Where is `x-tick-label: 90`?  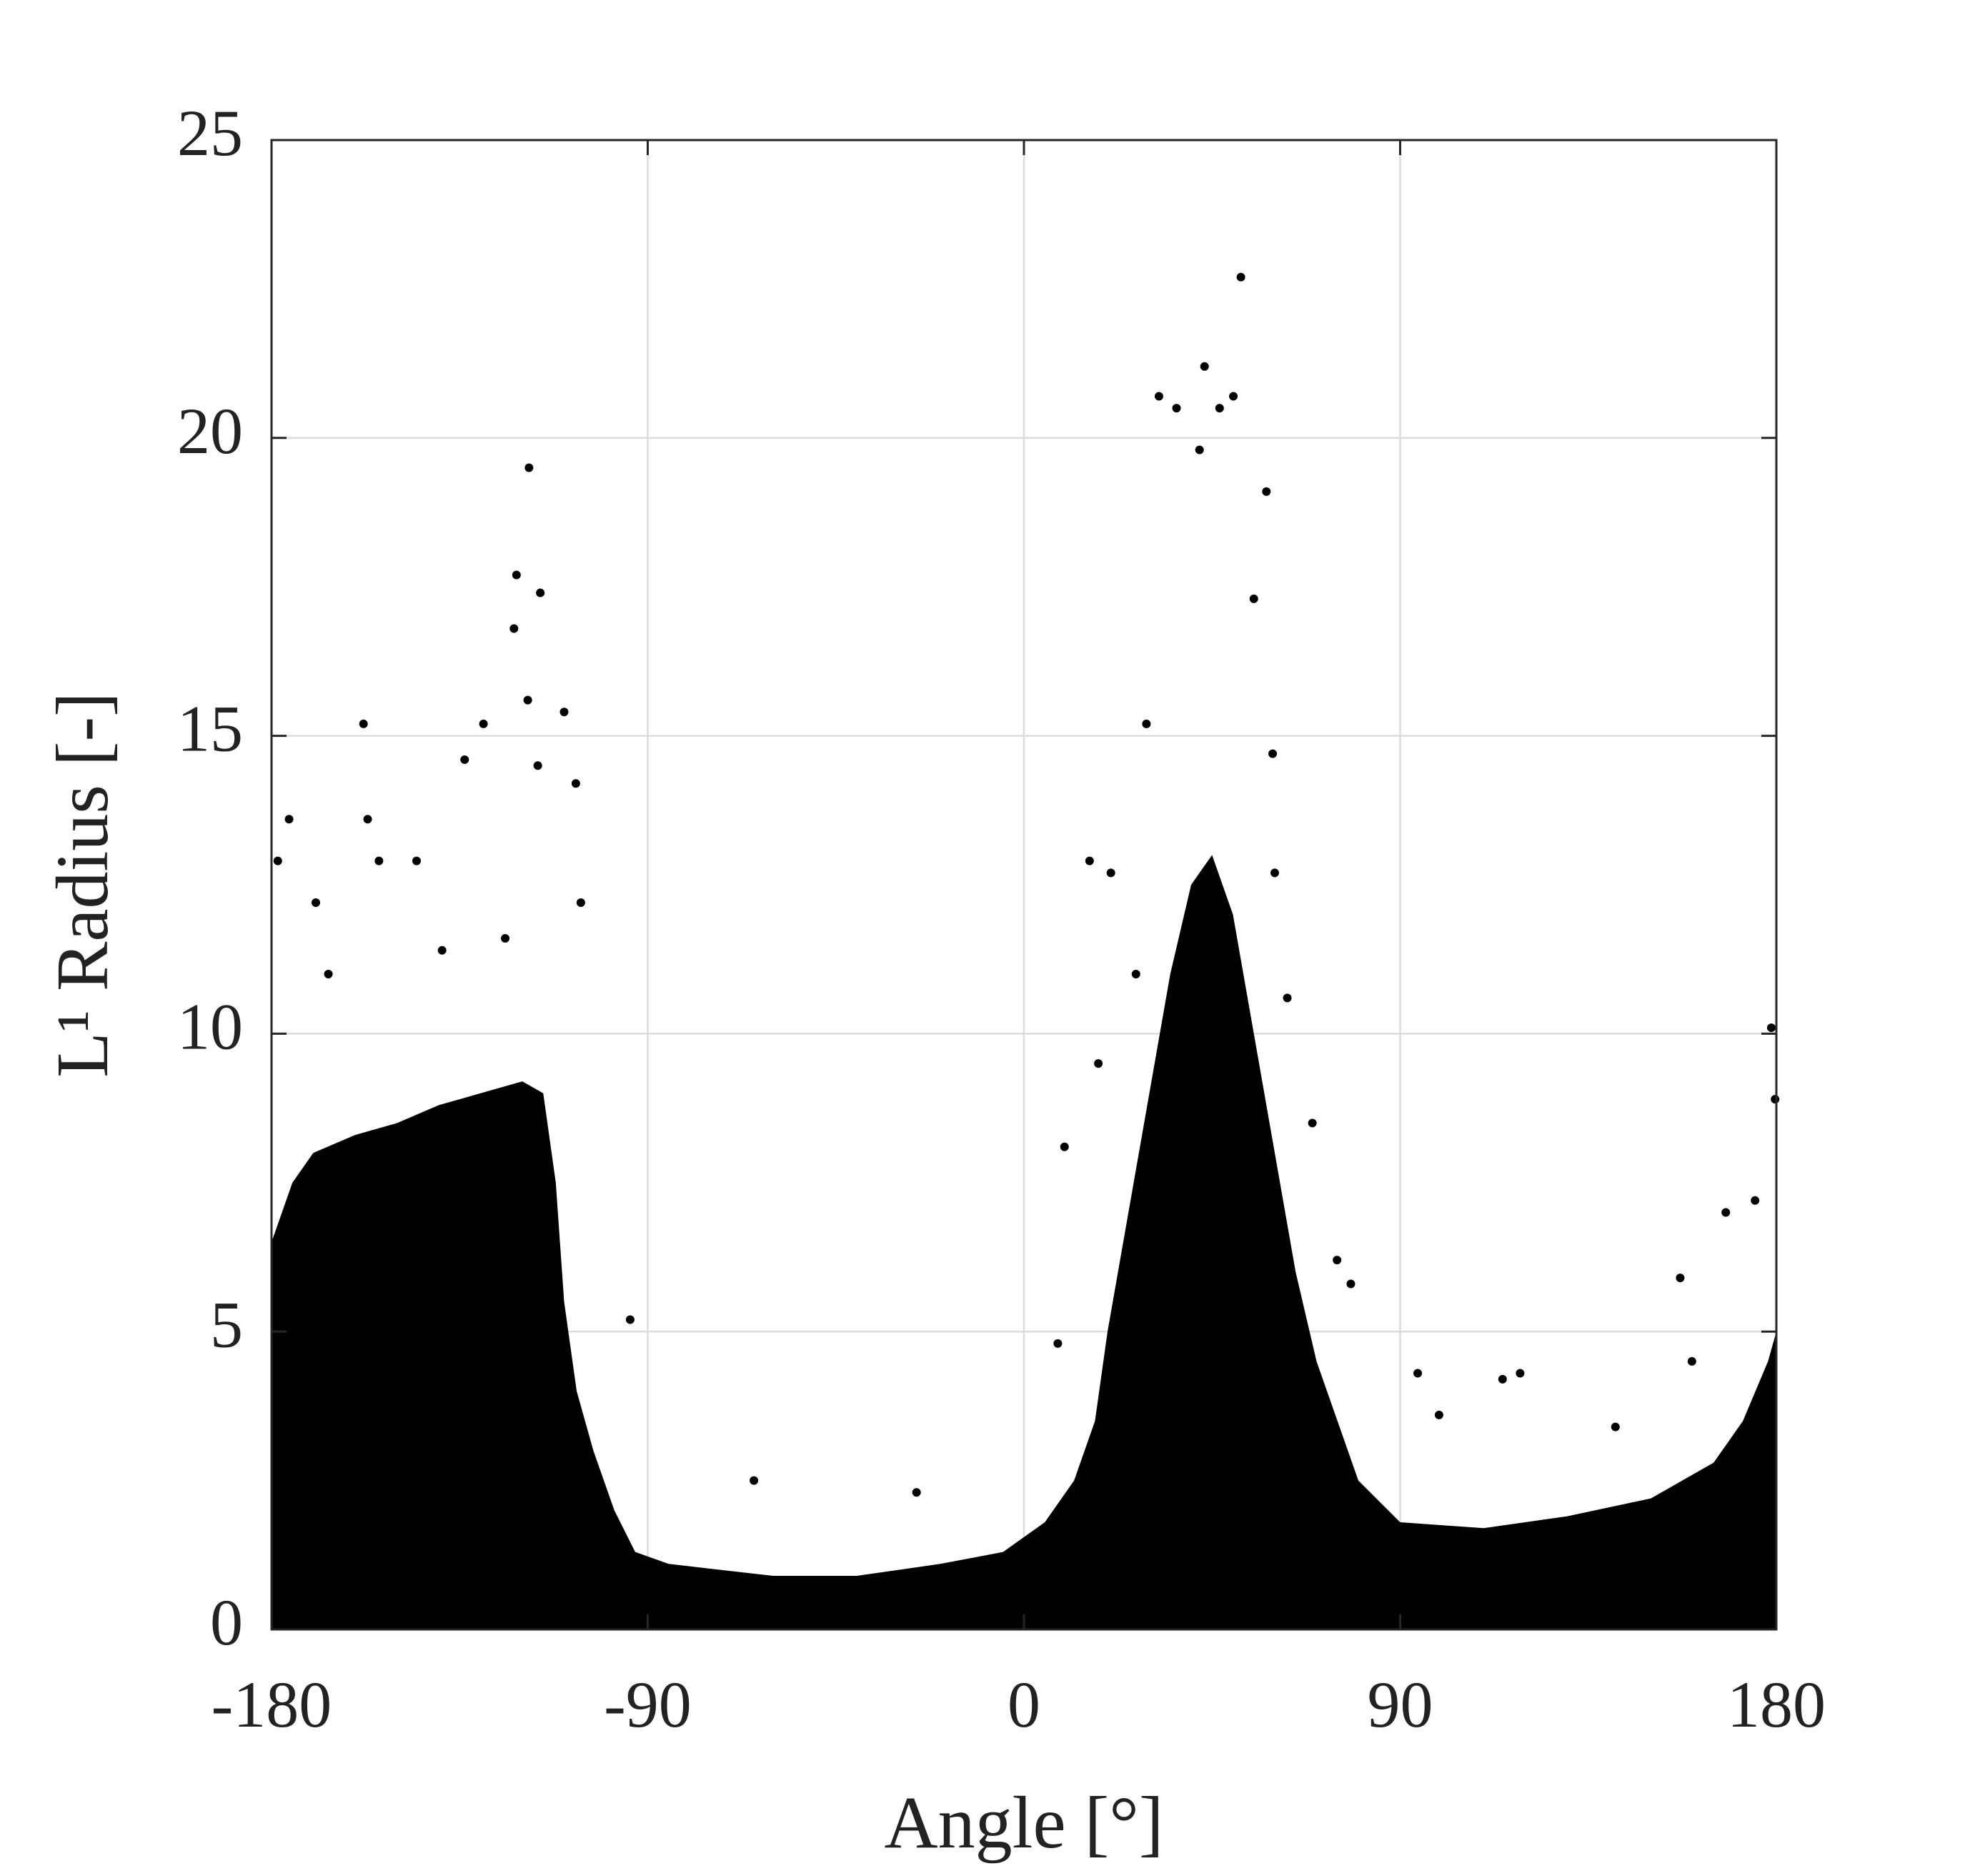 x-tick-label: 90 is located at coordinates (1400, 1704).